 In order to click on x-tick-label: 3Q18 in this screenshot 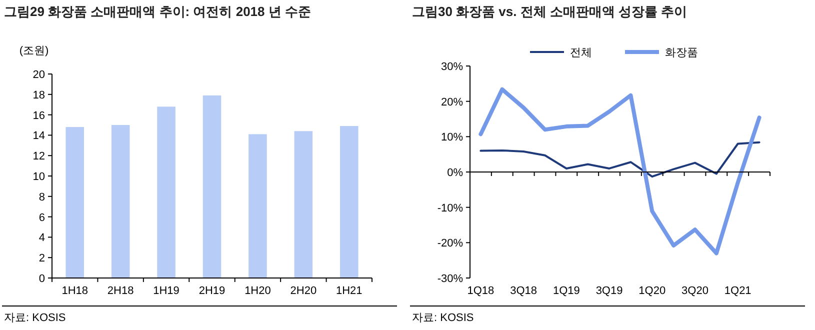, I will do `click(524, 291)`.